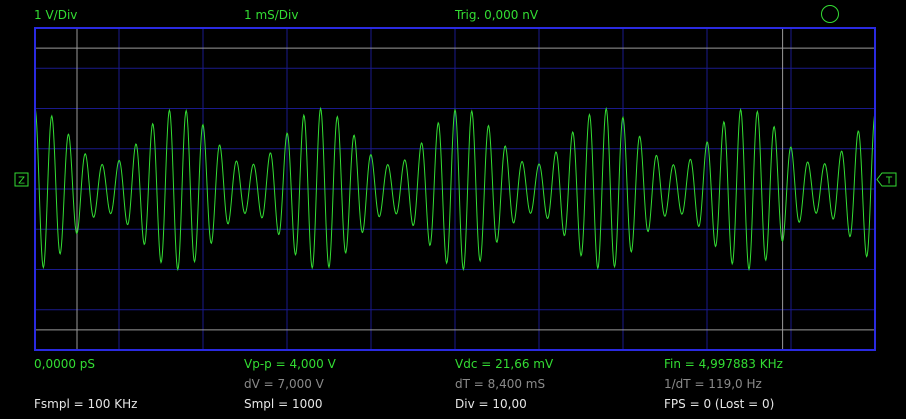  What do you see at coordinates (56, 15) in the screenshot?
I see `volts-per-div-readout: 1 V/Div` at bounding box center [56, 15].